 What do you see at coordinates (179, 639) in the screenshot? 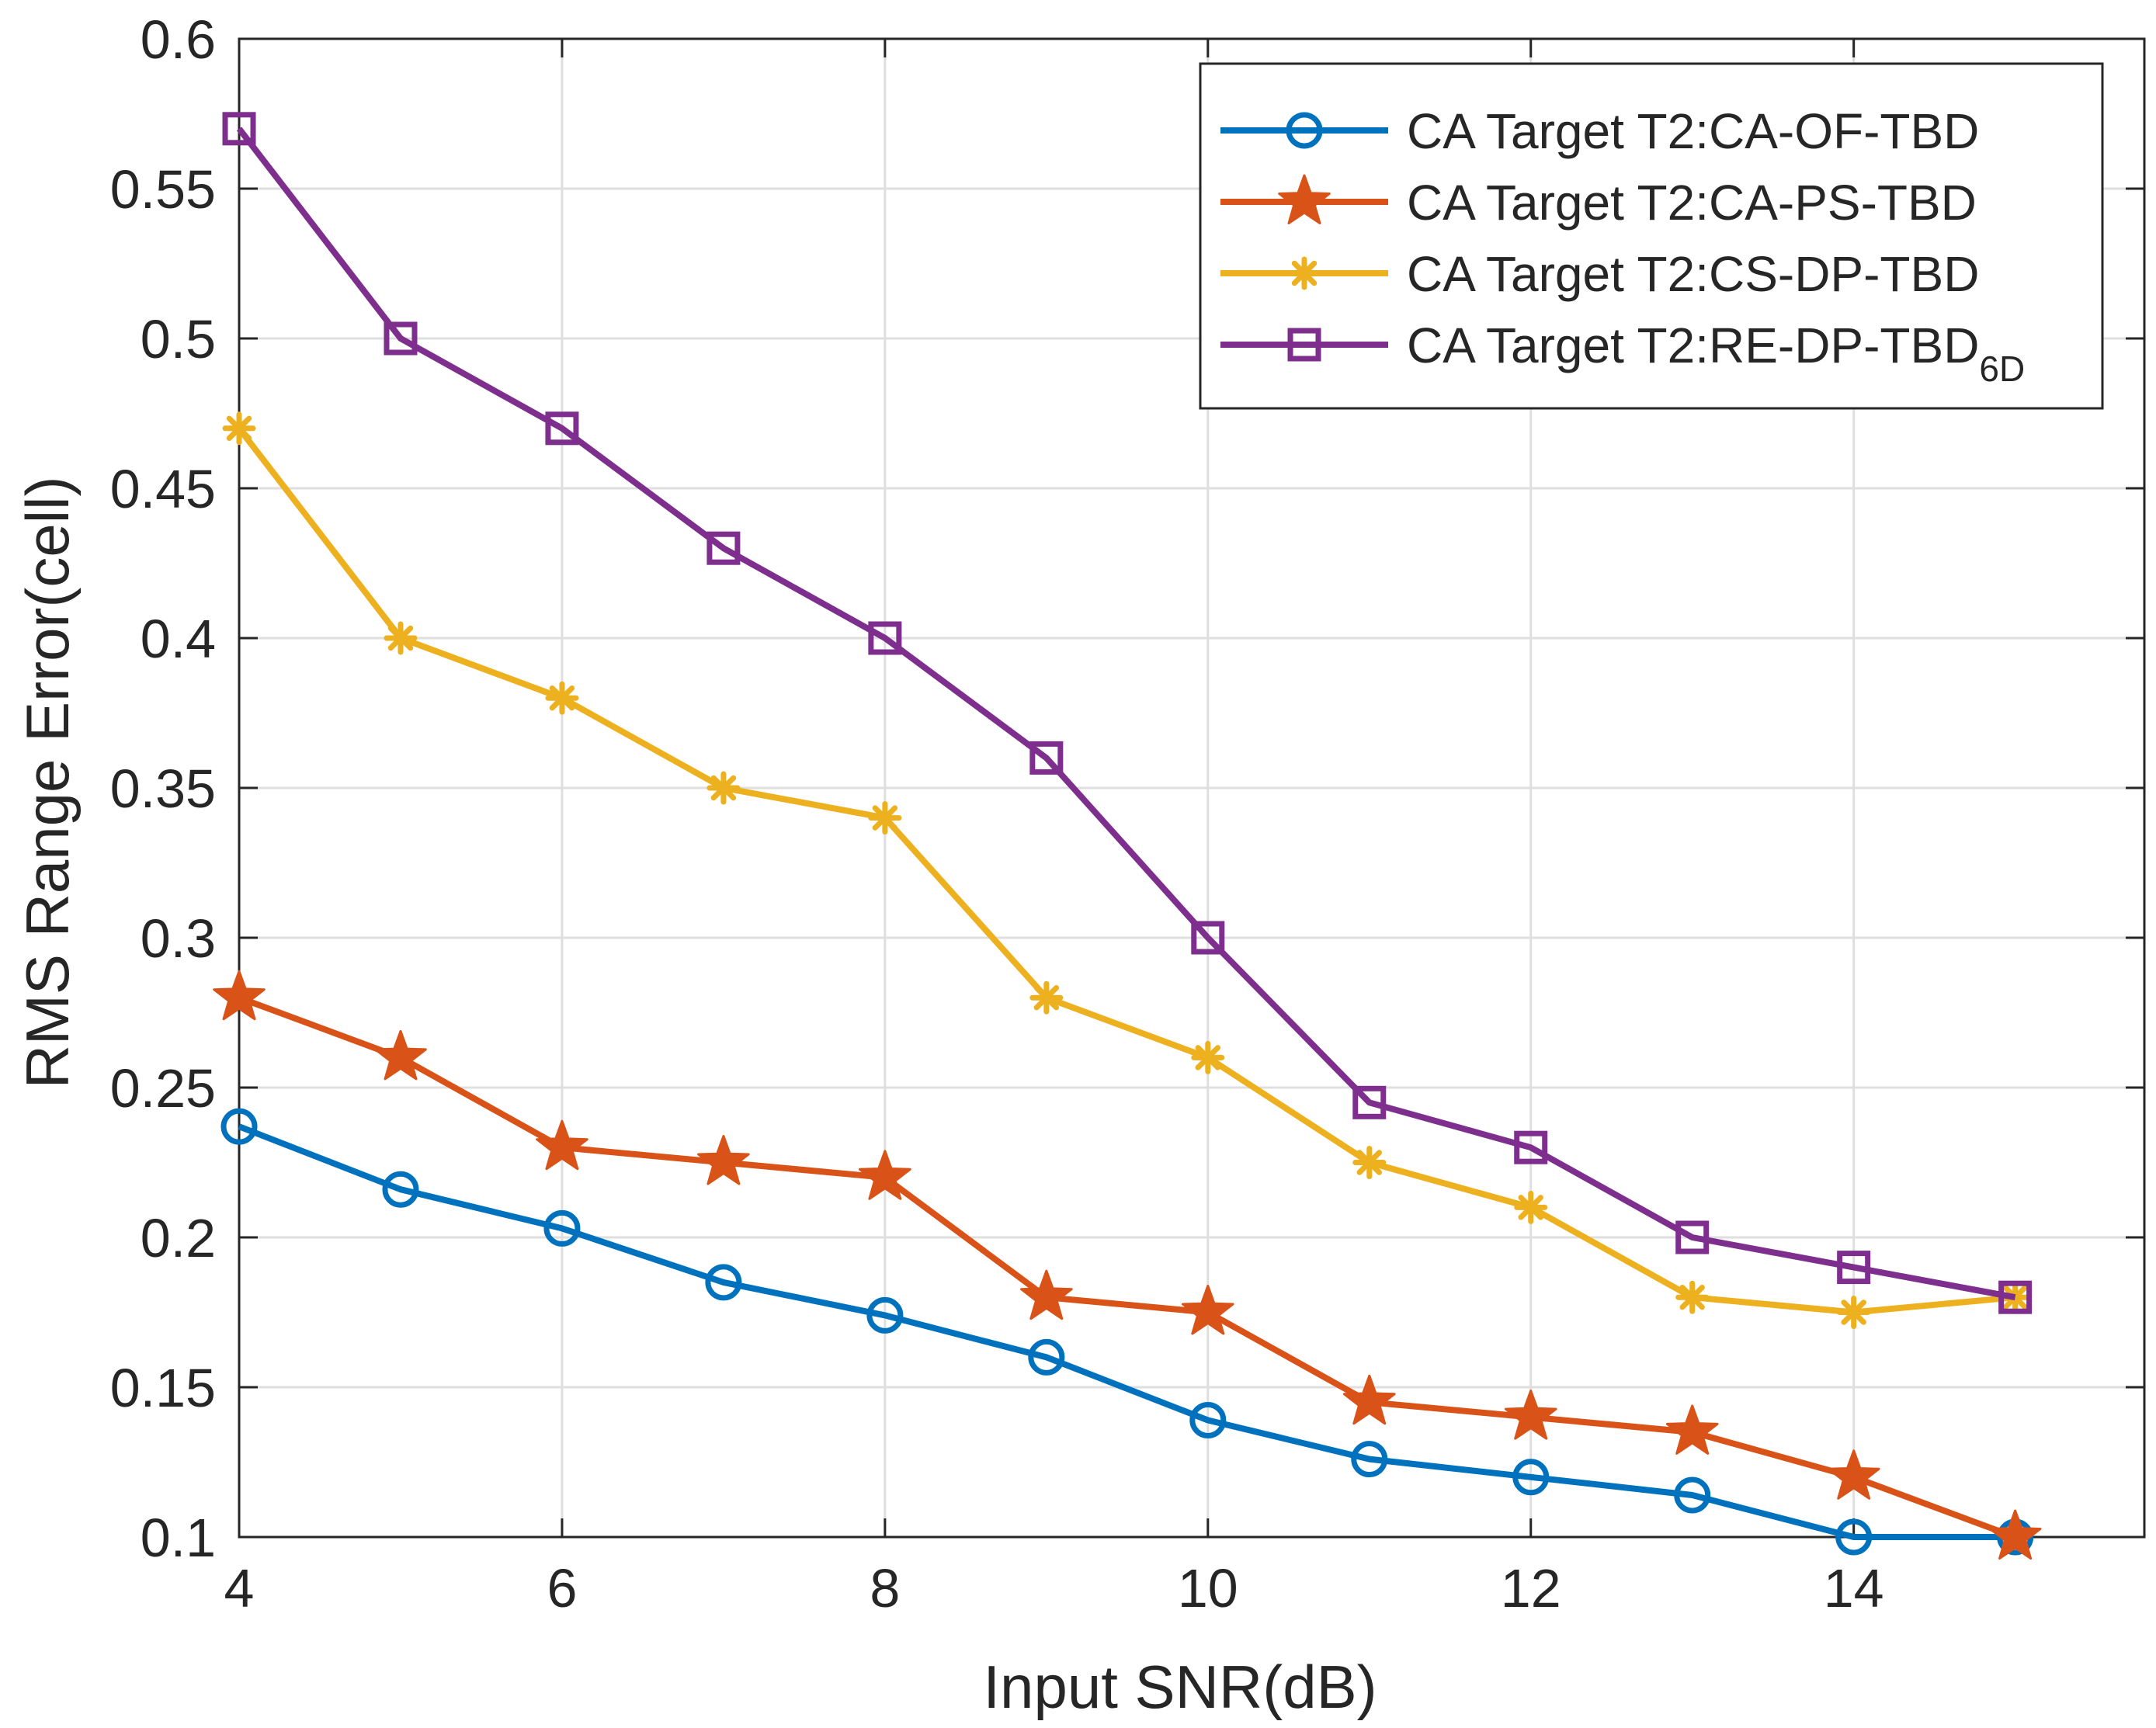
I see `y-tick-label: 0.4` at bounding box center [179, 639].